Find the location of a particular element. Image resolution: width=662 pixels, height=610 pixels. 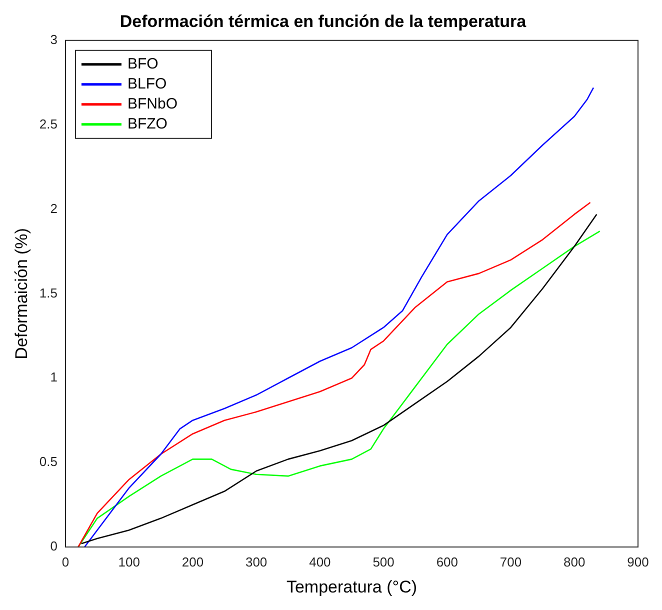

x-tick-label: 100 is located at coordinates (129, 562).